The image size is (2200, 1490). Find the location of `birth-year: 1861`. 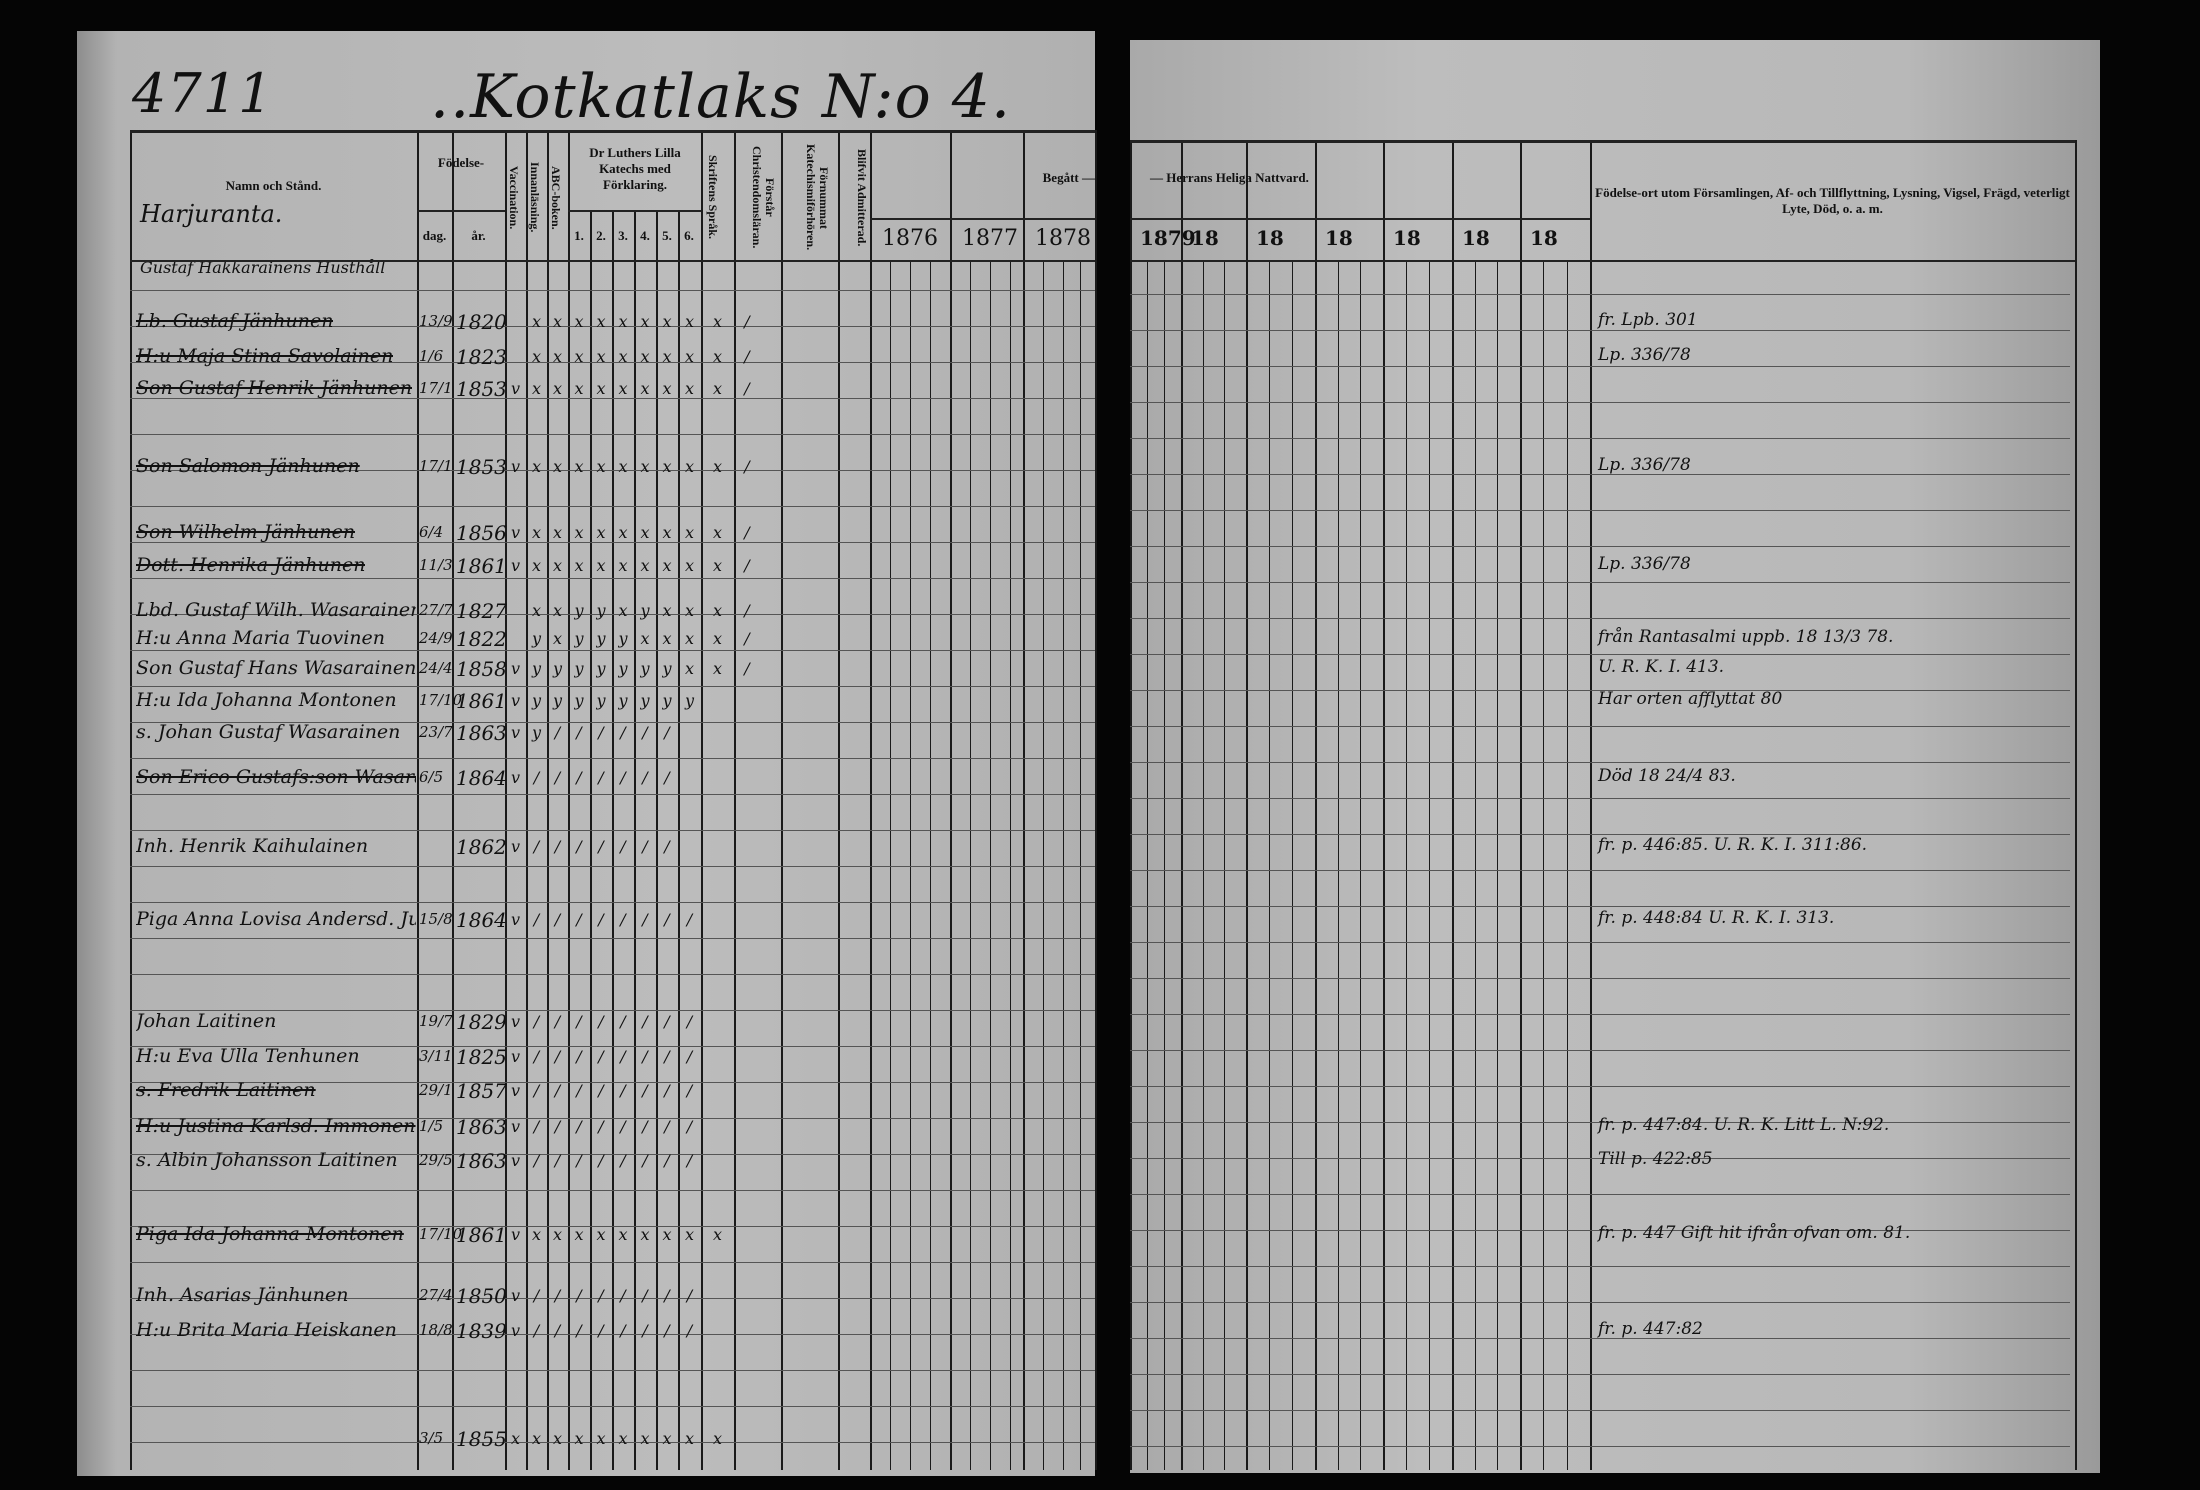

birth-year: 1861 is located at coordinates (481, 566).